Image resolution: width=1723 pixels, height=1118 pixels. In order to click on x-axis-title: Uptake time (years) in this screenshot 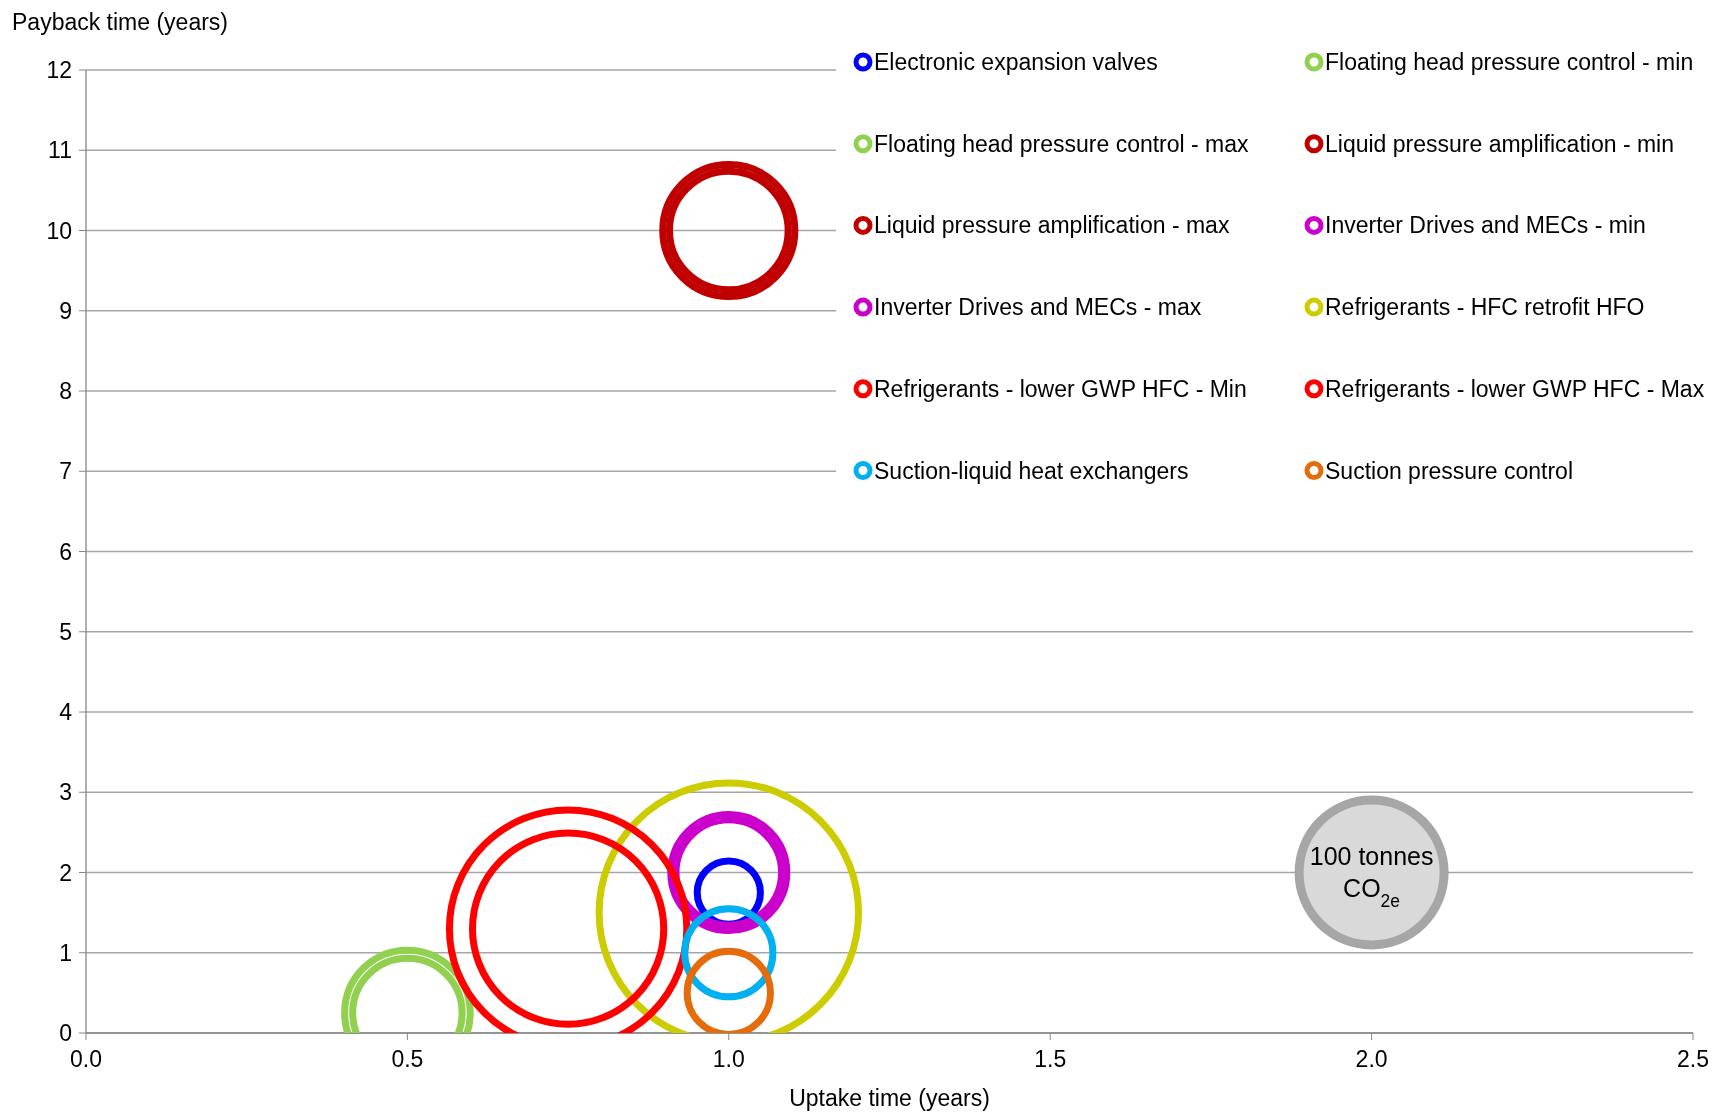, I will do `click(889, 1098)`.